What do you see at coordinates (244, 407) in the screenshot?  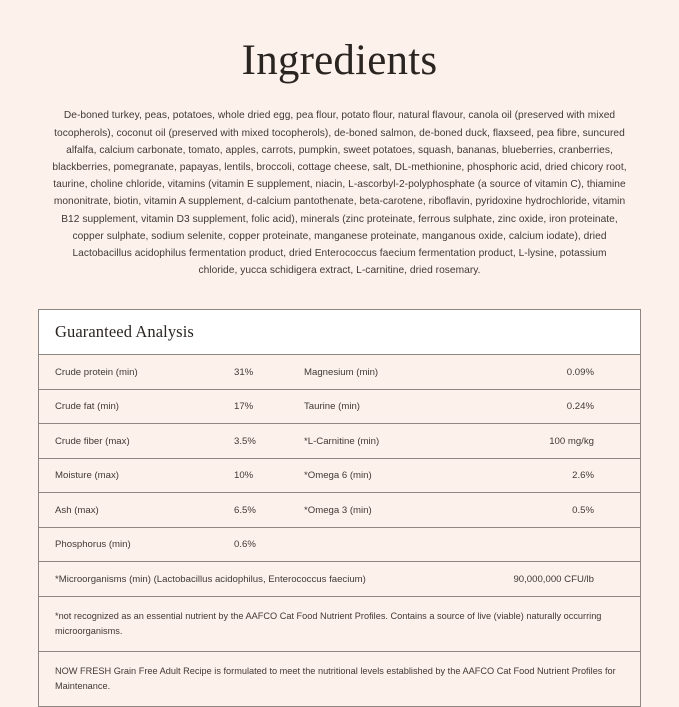 I see `nutrient-value: 17%` at bounding box center [244, 407].